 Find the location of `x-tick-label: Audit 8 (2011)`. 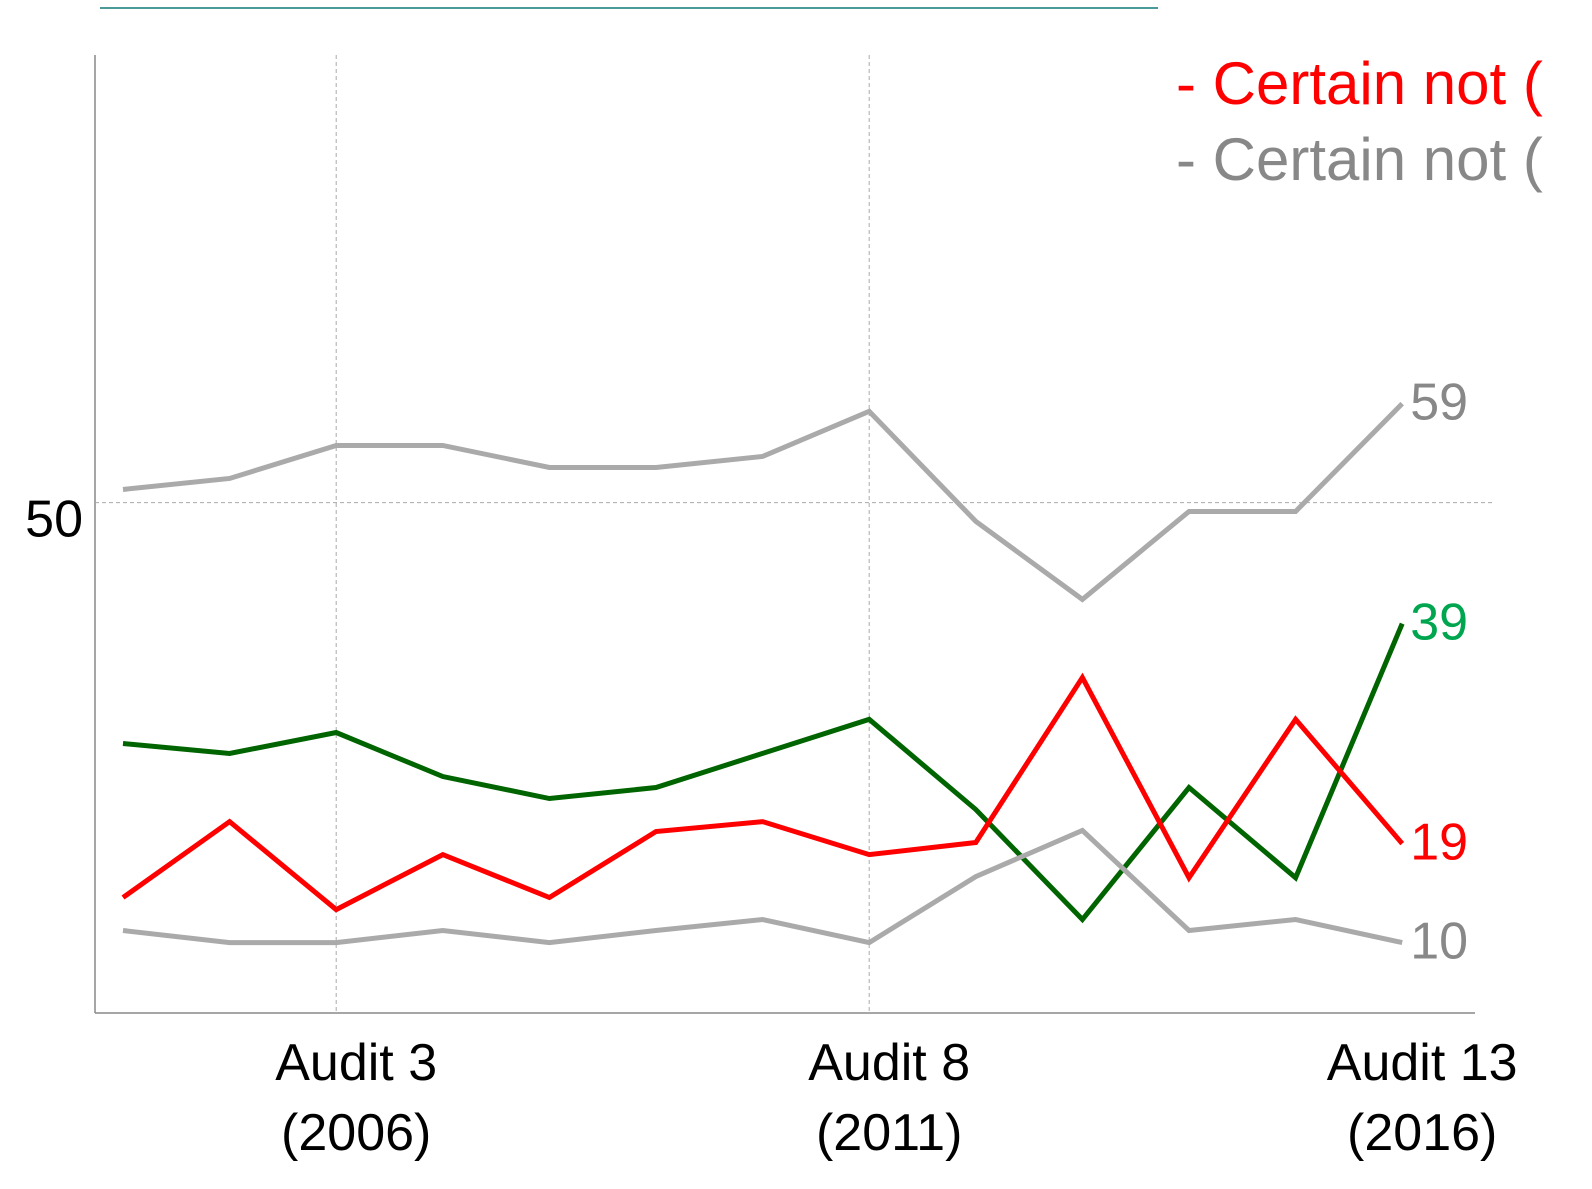

x-tick-label: Audit 8 (2011) is located at coordinates (889, 1098).